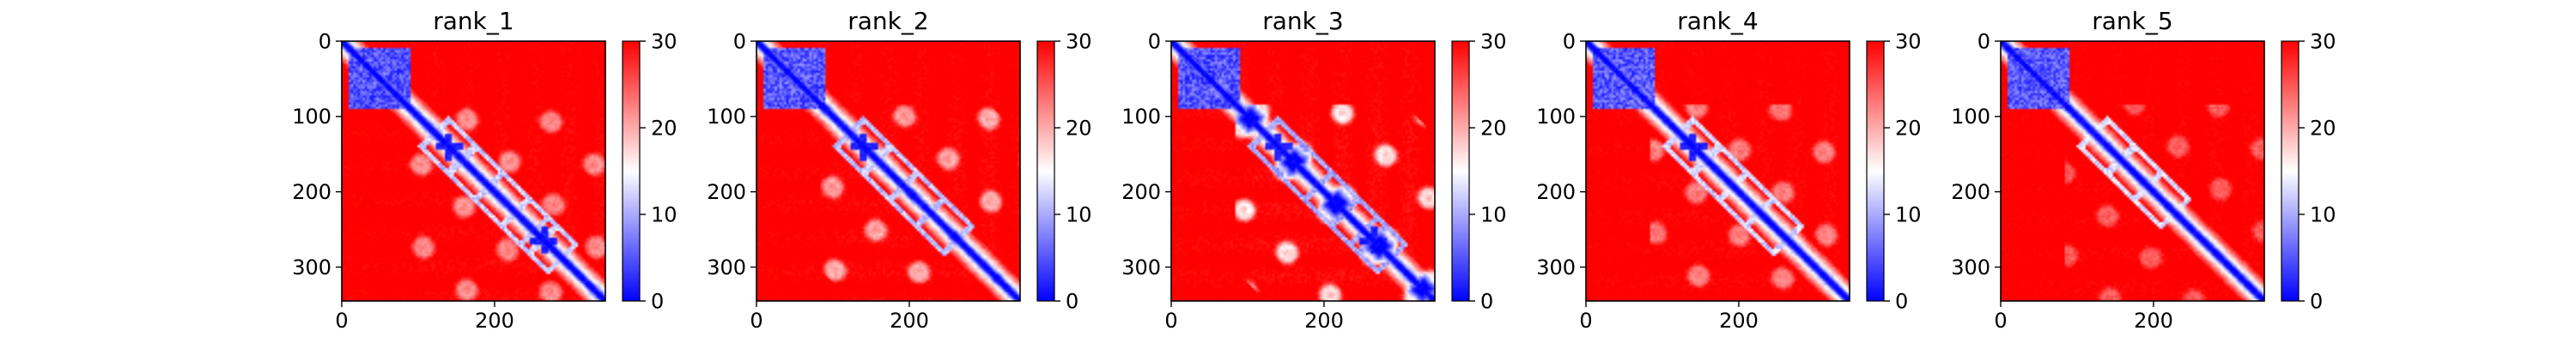 The height and width of the screenshot is (343, 2576). I want to click on heatmap-panel-2: rank_2 0 200 0 100 200 300 0 10 20 30, so click(899, 170).